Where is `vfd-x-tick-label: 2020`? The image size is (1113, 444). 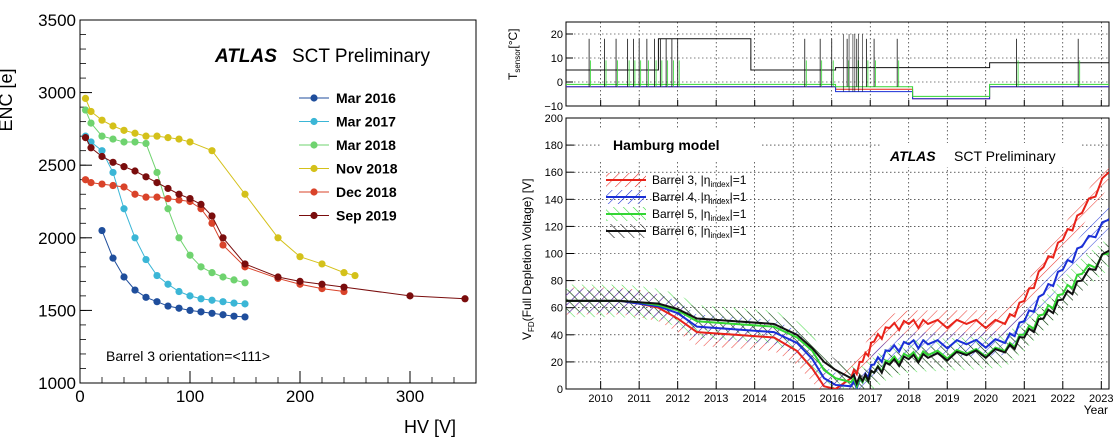
vfd-x-tick-label: 2020 is located at coordinates (986, 399).